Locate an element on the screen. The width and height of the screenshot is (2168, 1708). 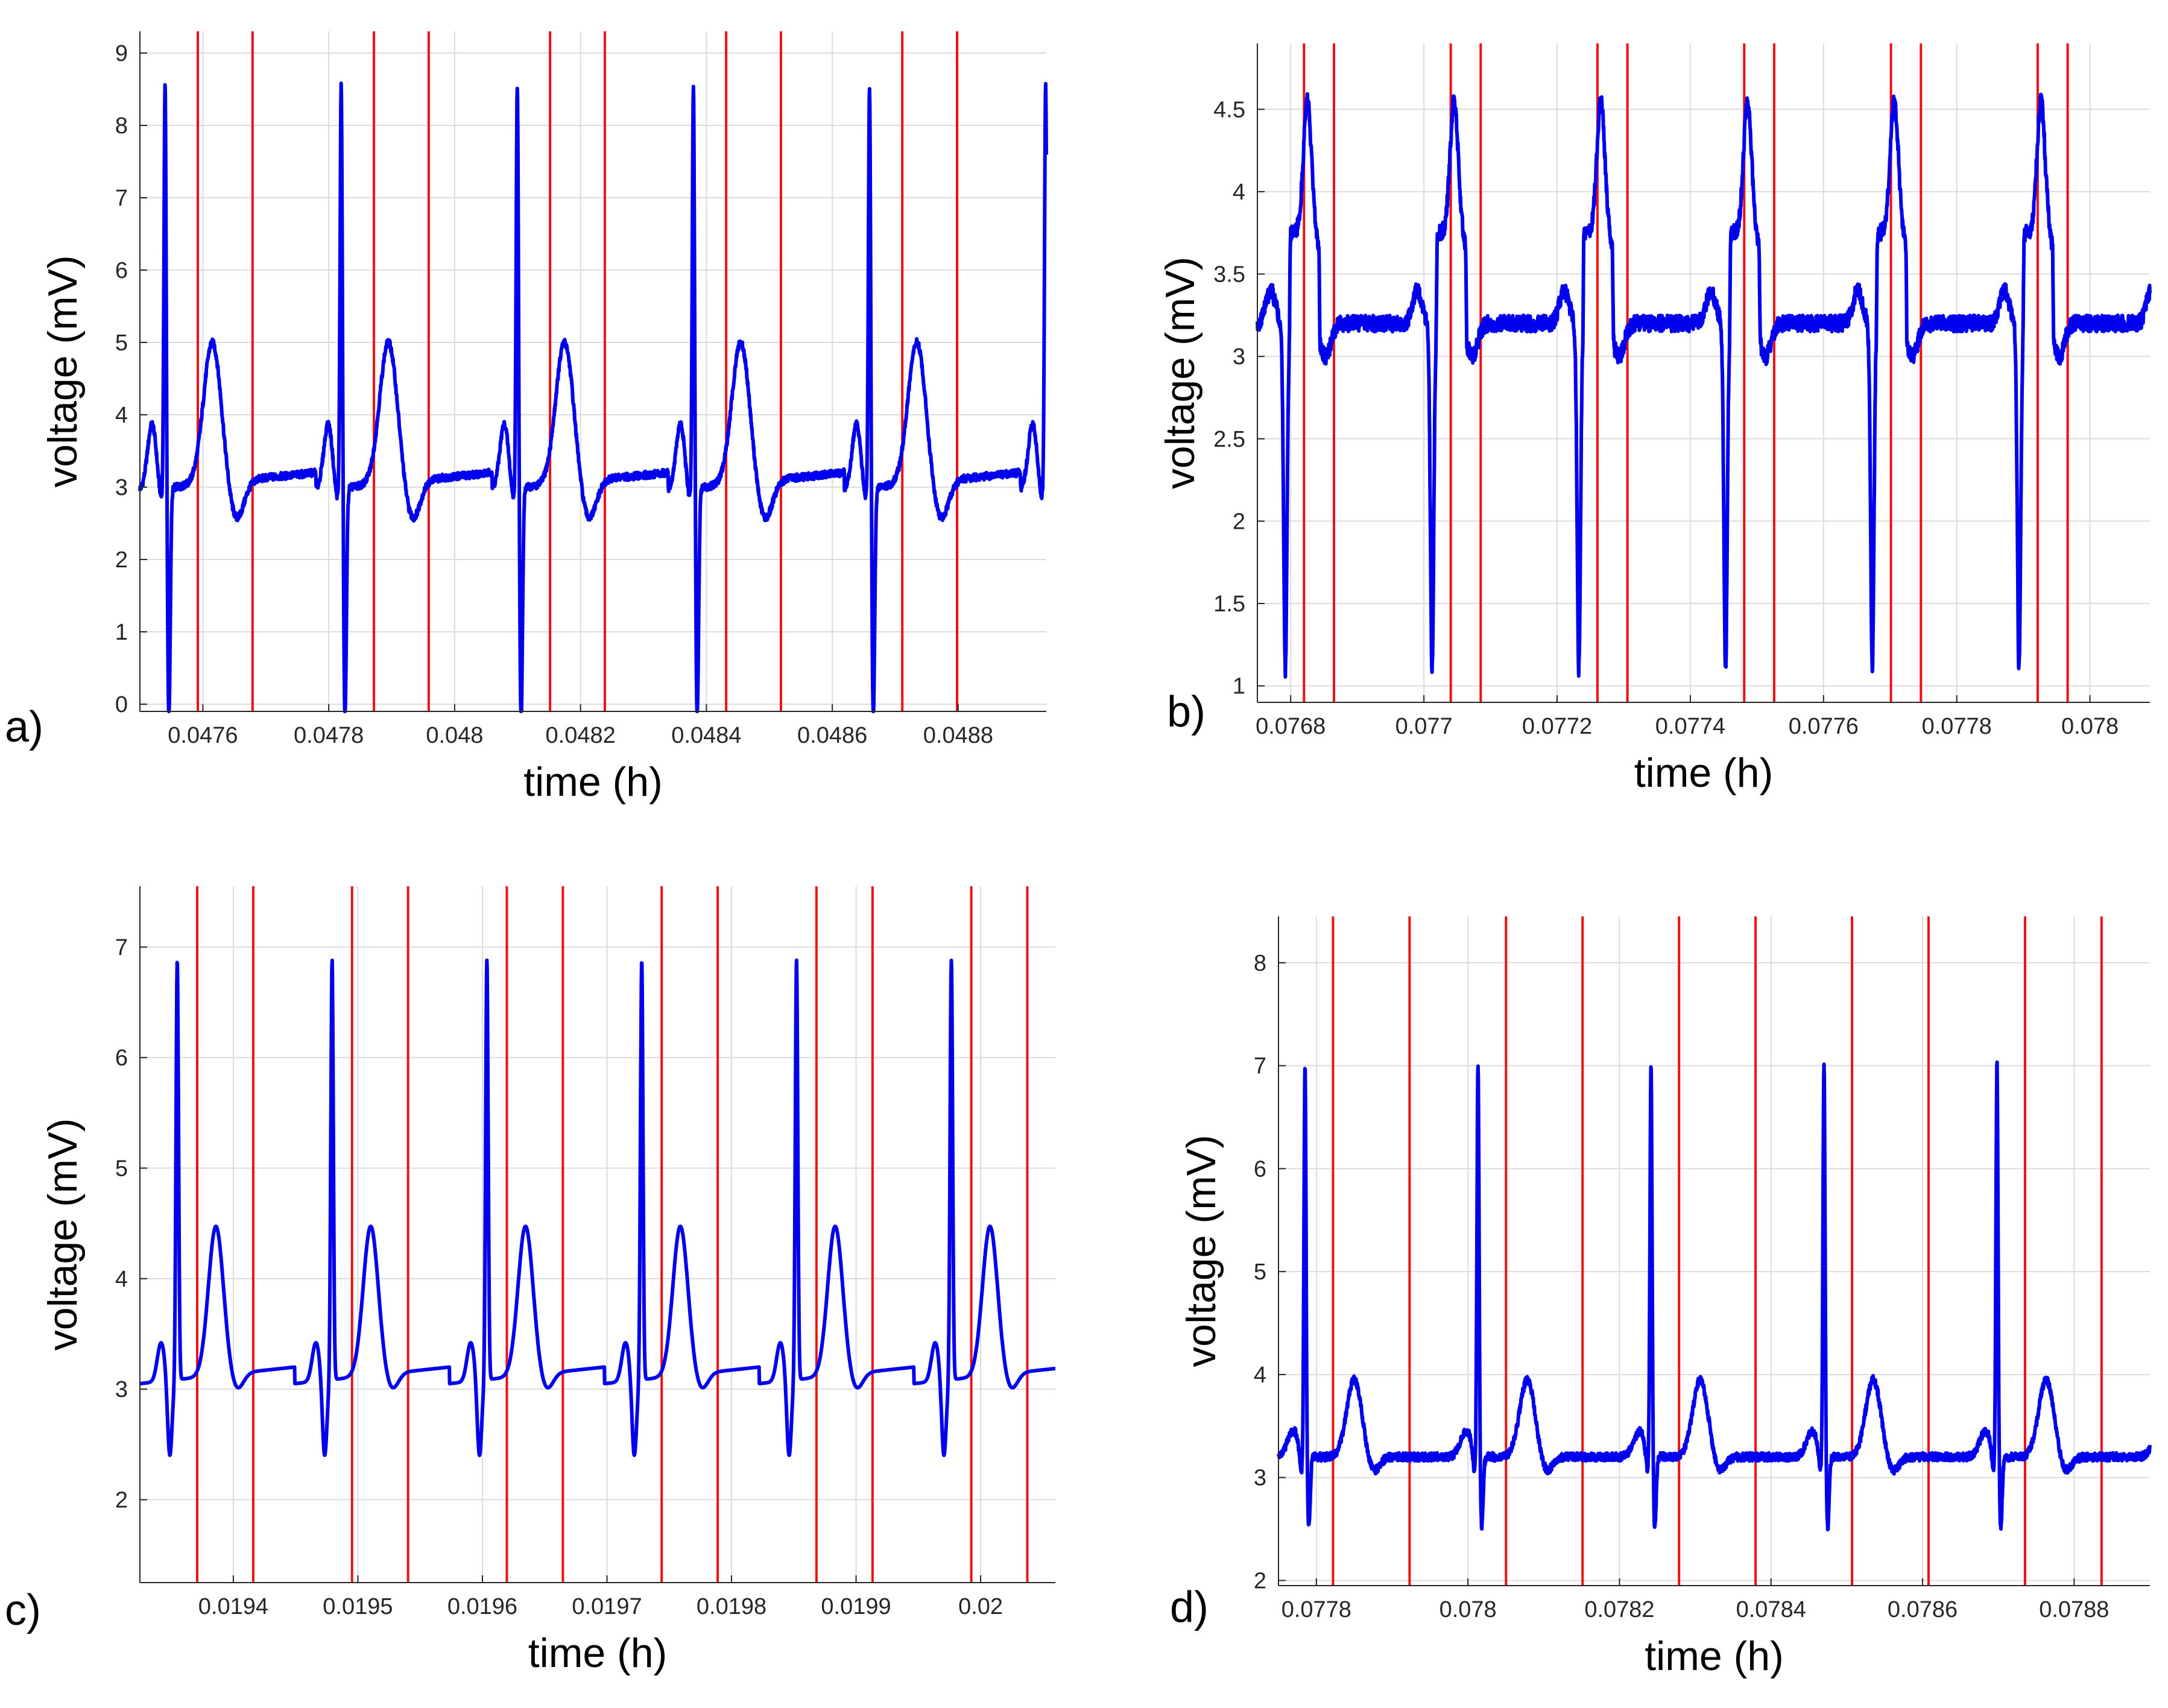
x-tick-label: 0.0476 is located at coordinates (203, 735).